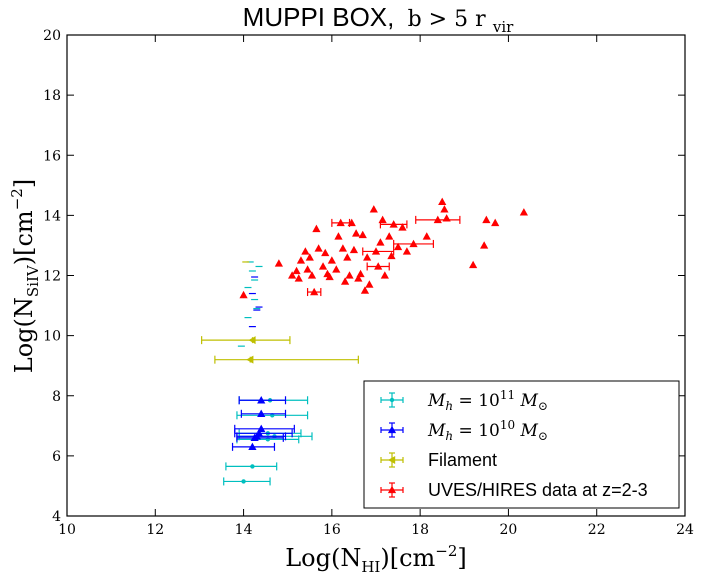  What do you see at coordinates (52, 156) in the screenshot?
I see `y-tick-label: 16` at bounding box center [52, 156].